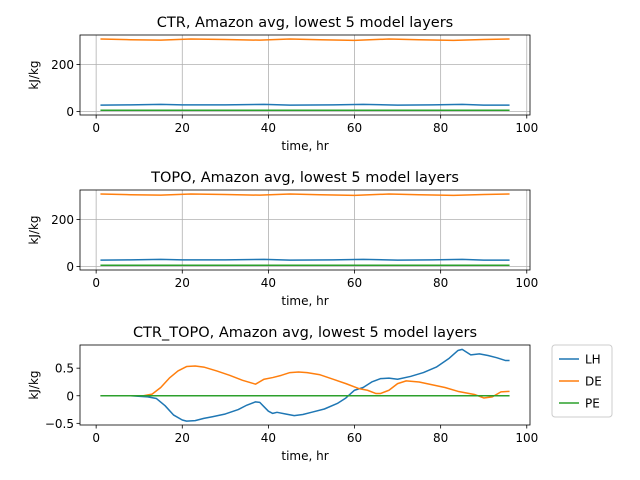  I want to click on legend-label-lh: LH, so click(593, 360).